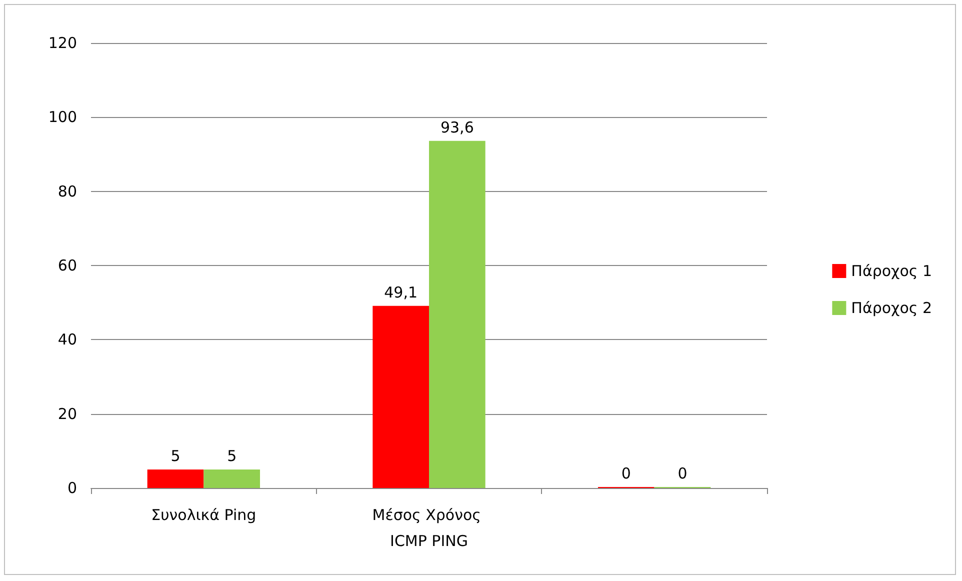 The width and height of the screenshot is (962, 581). Describe the element at coordinates (62, 117) in the screenshot. I see `y-tick-label: 100` at that location.